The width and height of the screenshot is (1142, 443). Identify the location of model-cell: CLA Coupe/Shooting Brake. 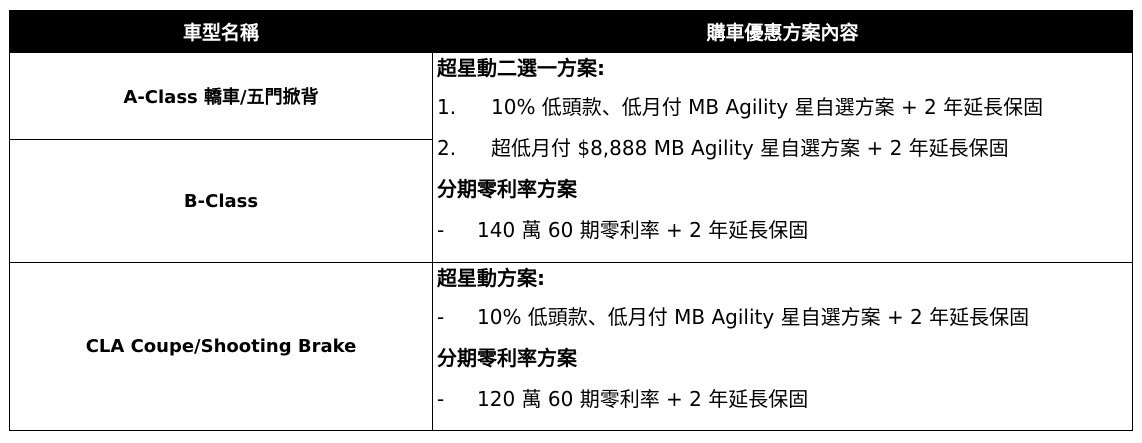
(221, 346).